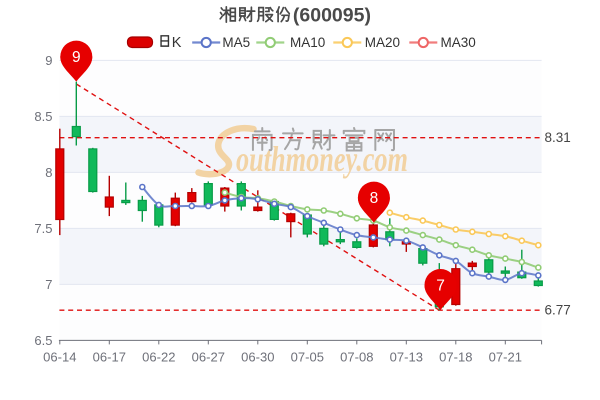 The image size is (600, 400). What do you see at coordinates (558, 310) in the screenshot?
I see `svg-text: 6.77` at bounding box center [558, 310].